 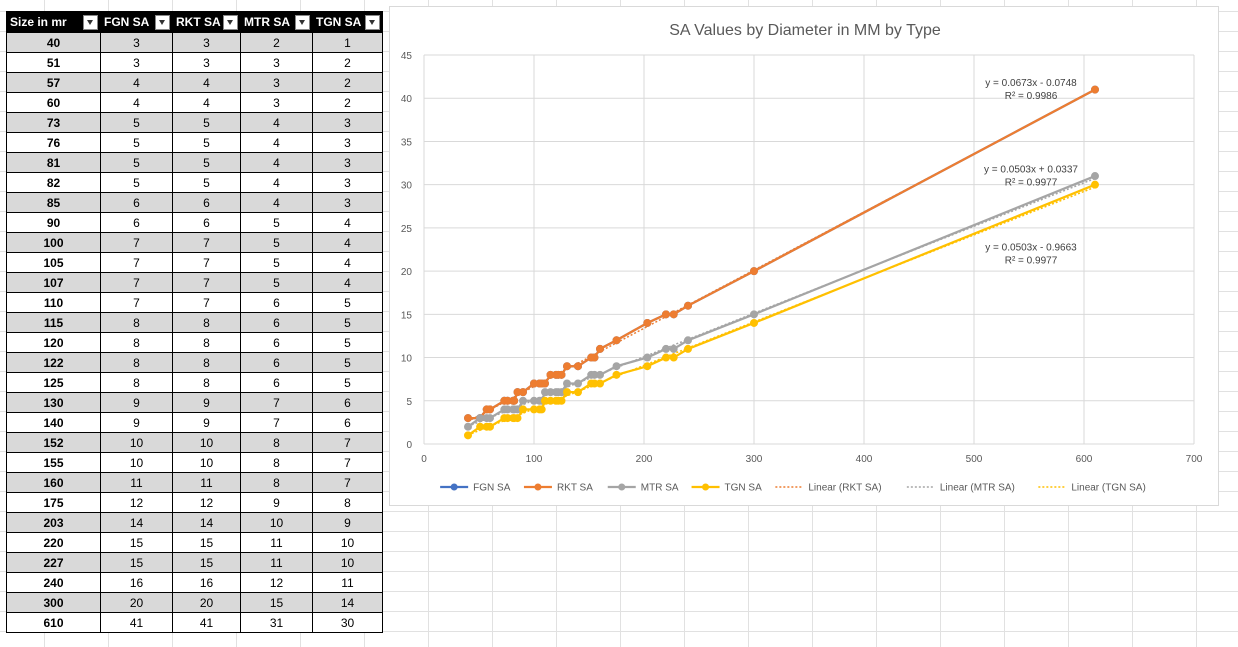 I want to click on column-header-rkt: RKT SA, so click(x=206, y=22).